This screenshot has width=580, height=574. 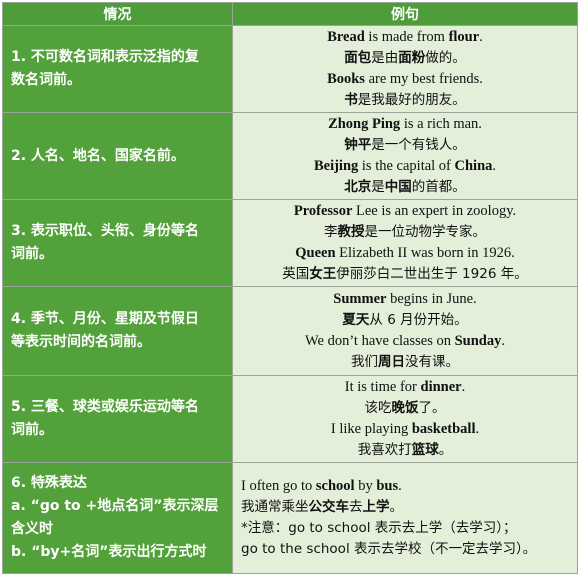 What do you see at coordinates (405, 253) in the screenshot?
I see `example-line: Queen Elizabeth II was born in 1926.` at bounding box center [405, 253].